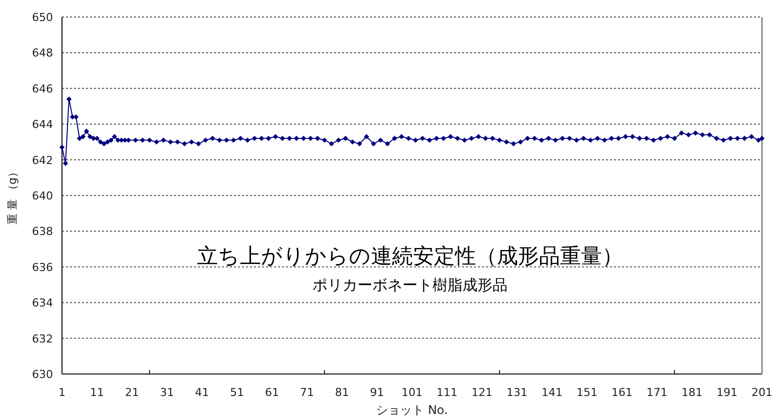 The image size is (778, 419). What do you see at coordinates (412, 410) in the screenshot?
I see `x-axis-title: ショット No.` at bounding box center [412, 410].